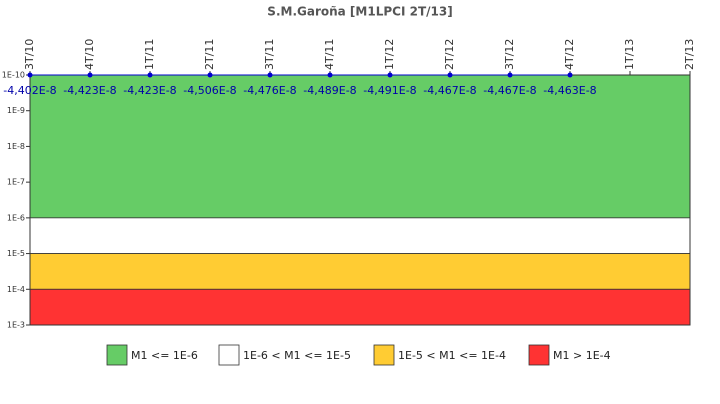 This screenshot has height=404, width=720. Describe the element at coordinates (269, 54) in the screenshot. I see `x-tick-label: 3T/11` at that location.